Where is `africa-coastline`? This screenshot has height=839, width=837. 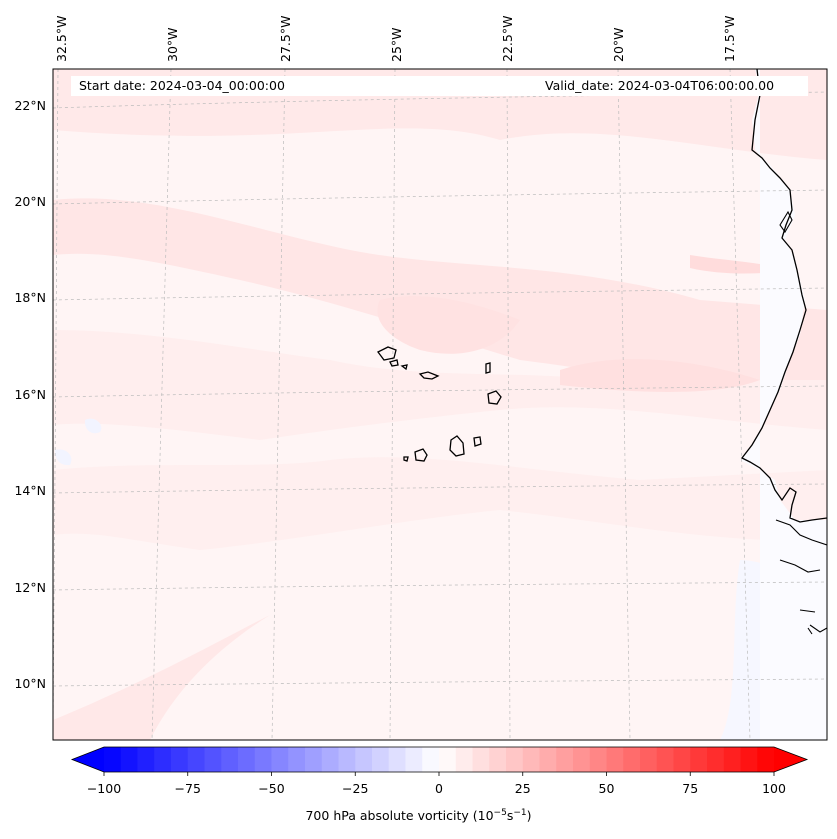 africa-coastline is located at coordinates (784, 296).